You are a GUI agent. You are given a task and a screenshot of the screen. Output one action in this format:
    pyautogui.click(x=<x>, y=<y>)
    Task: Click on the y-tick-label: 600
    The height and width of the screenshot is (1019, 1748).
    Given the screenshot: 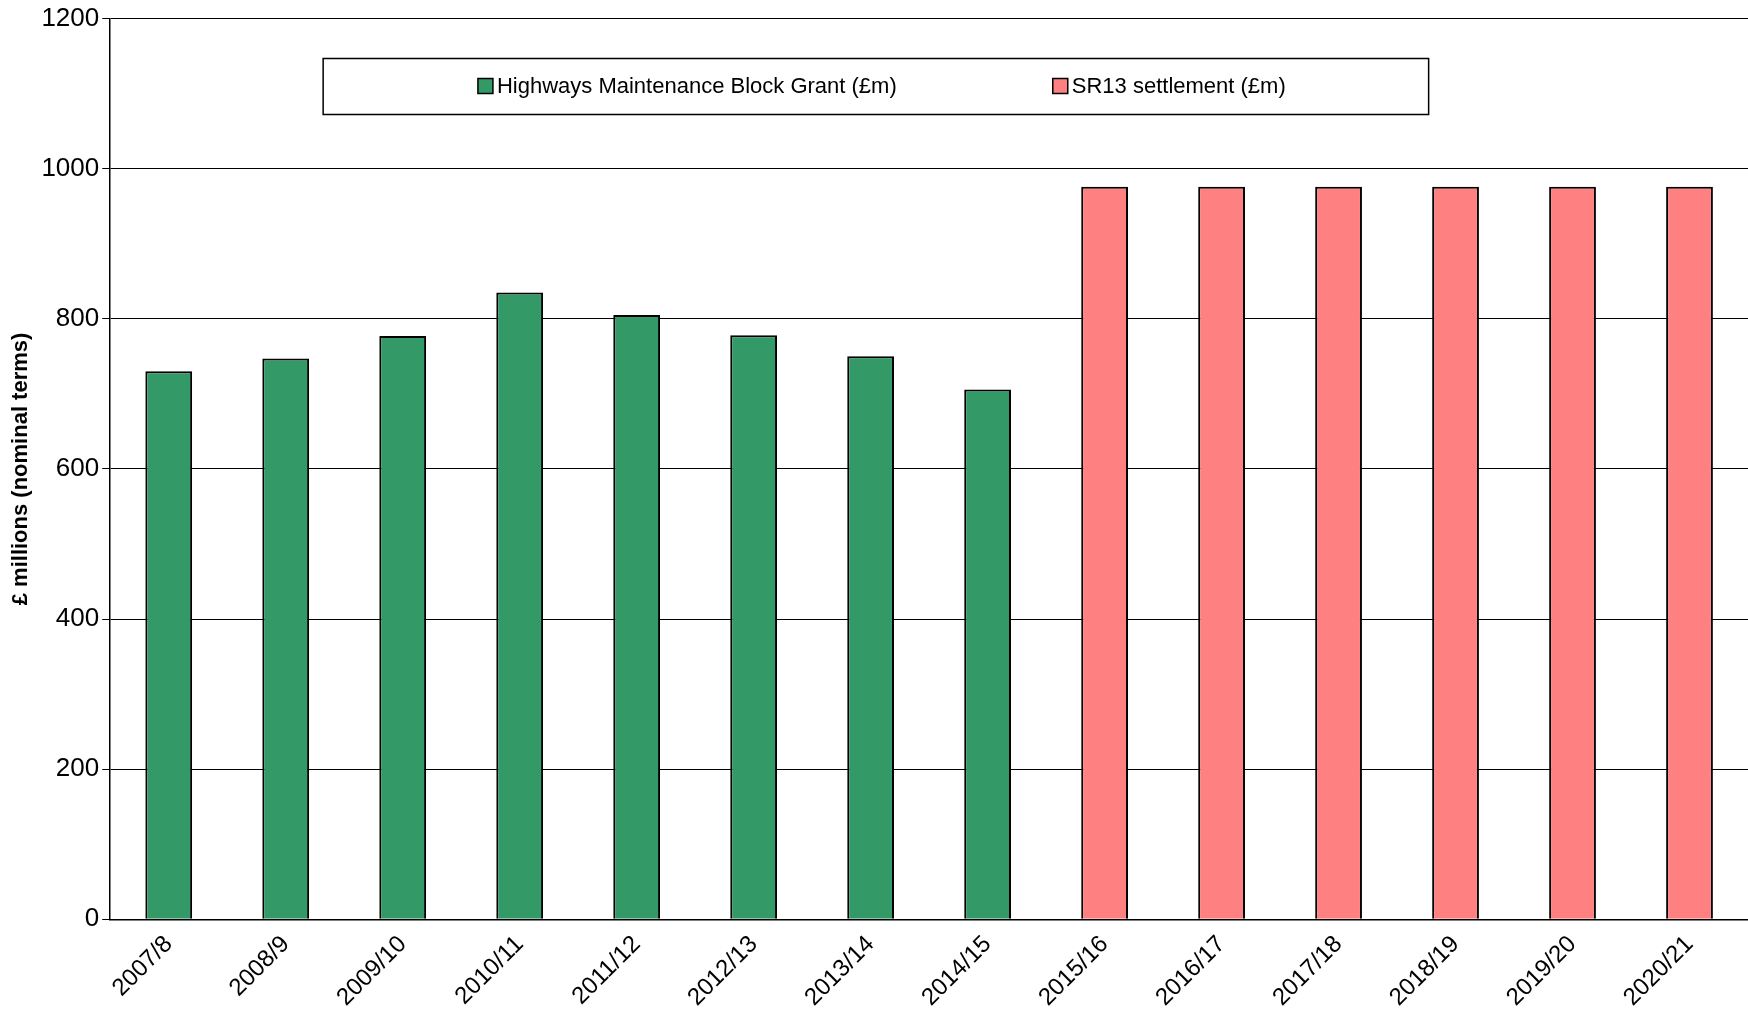 What is the action you would take?
    pyautogui.click(x=77, y=467)
    